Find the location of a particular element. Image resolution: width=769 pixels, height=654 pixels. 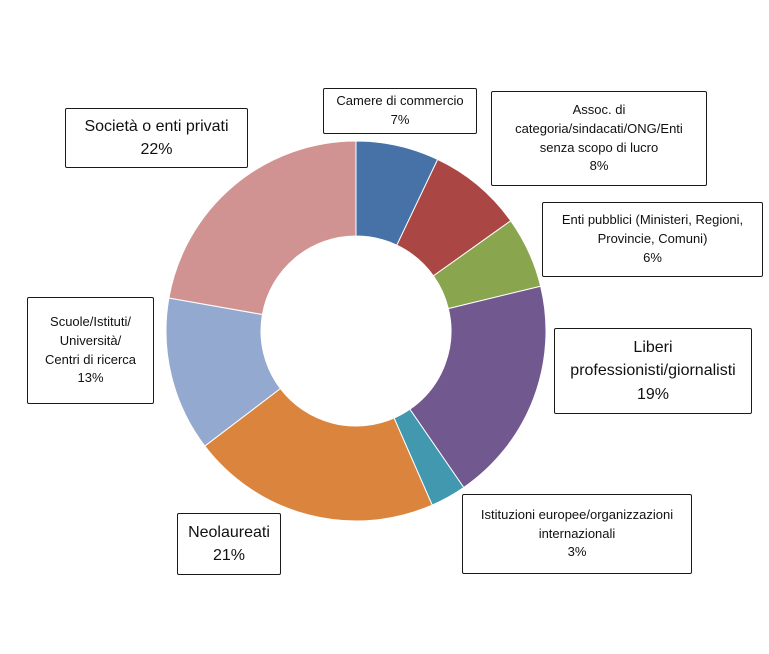

callout-percent: 19% is located at coordinates (653, 394).